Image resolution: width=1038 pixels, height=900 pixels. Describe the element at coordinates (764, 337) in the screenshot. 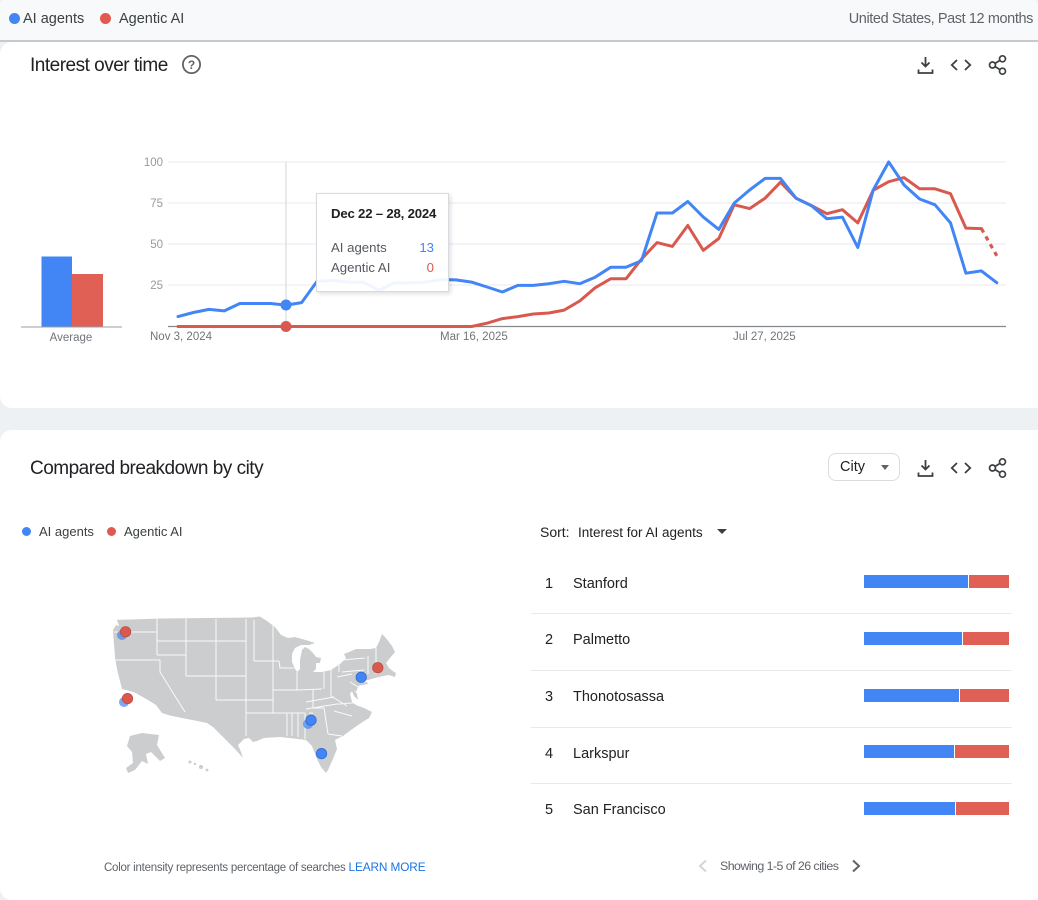

I see `svg-text: Jul 27, 2025` at that location.